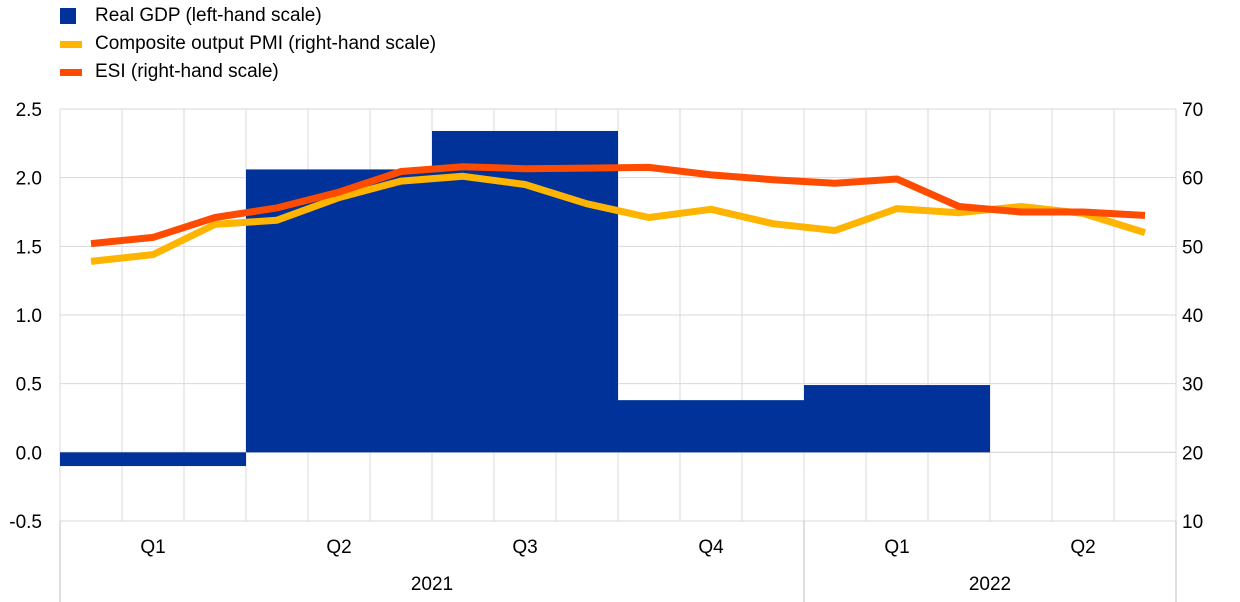  What do you see at coordinates (524, 547) in the screenshot?
I see `quarter-label: Q3` at bounding box center [524, 547].